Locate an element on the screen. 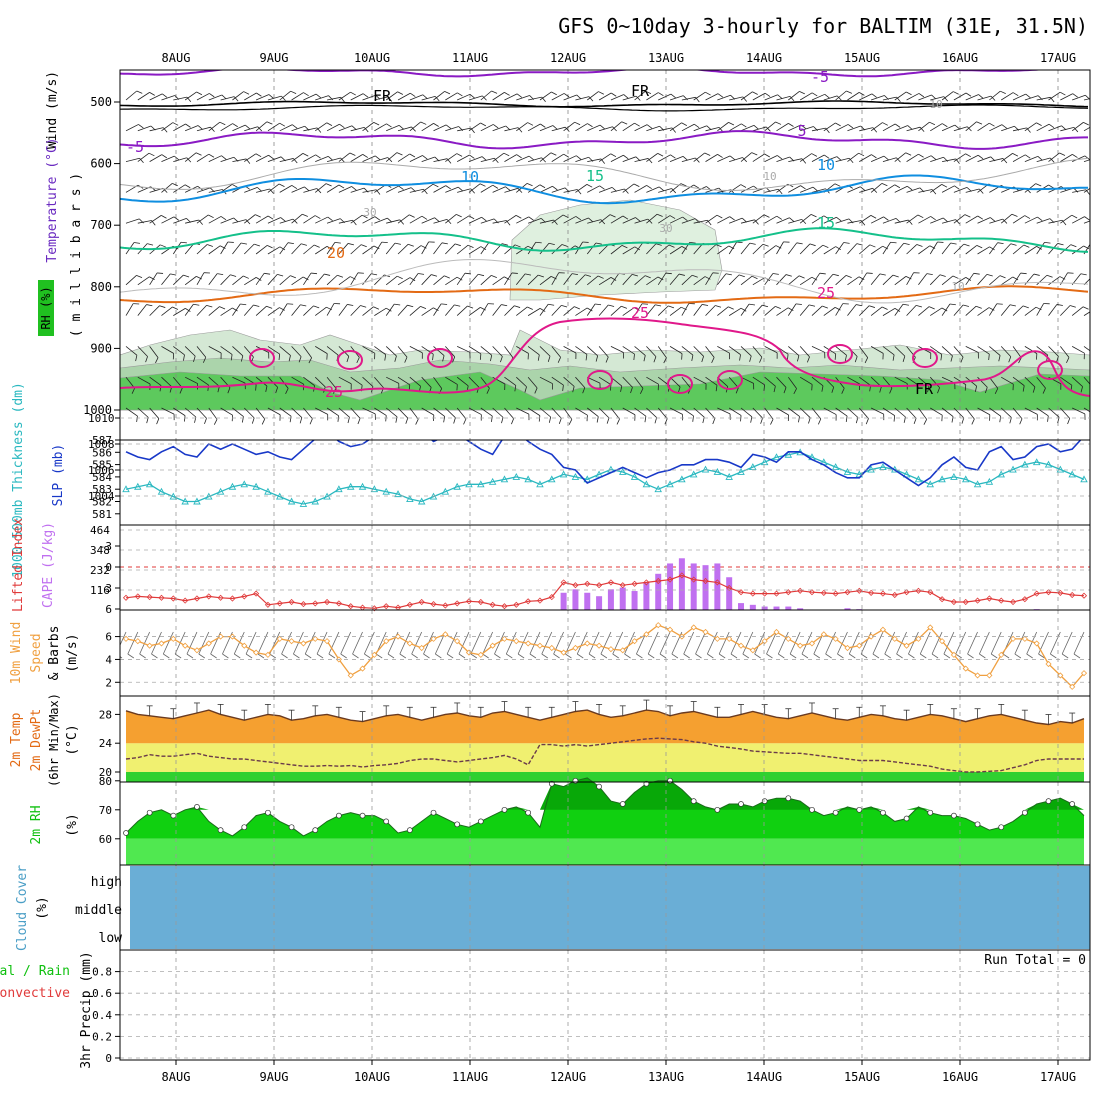  thickness-tick-label: 582 is located at coordinates (102, 502).